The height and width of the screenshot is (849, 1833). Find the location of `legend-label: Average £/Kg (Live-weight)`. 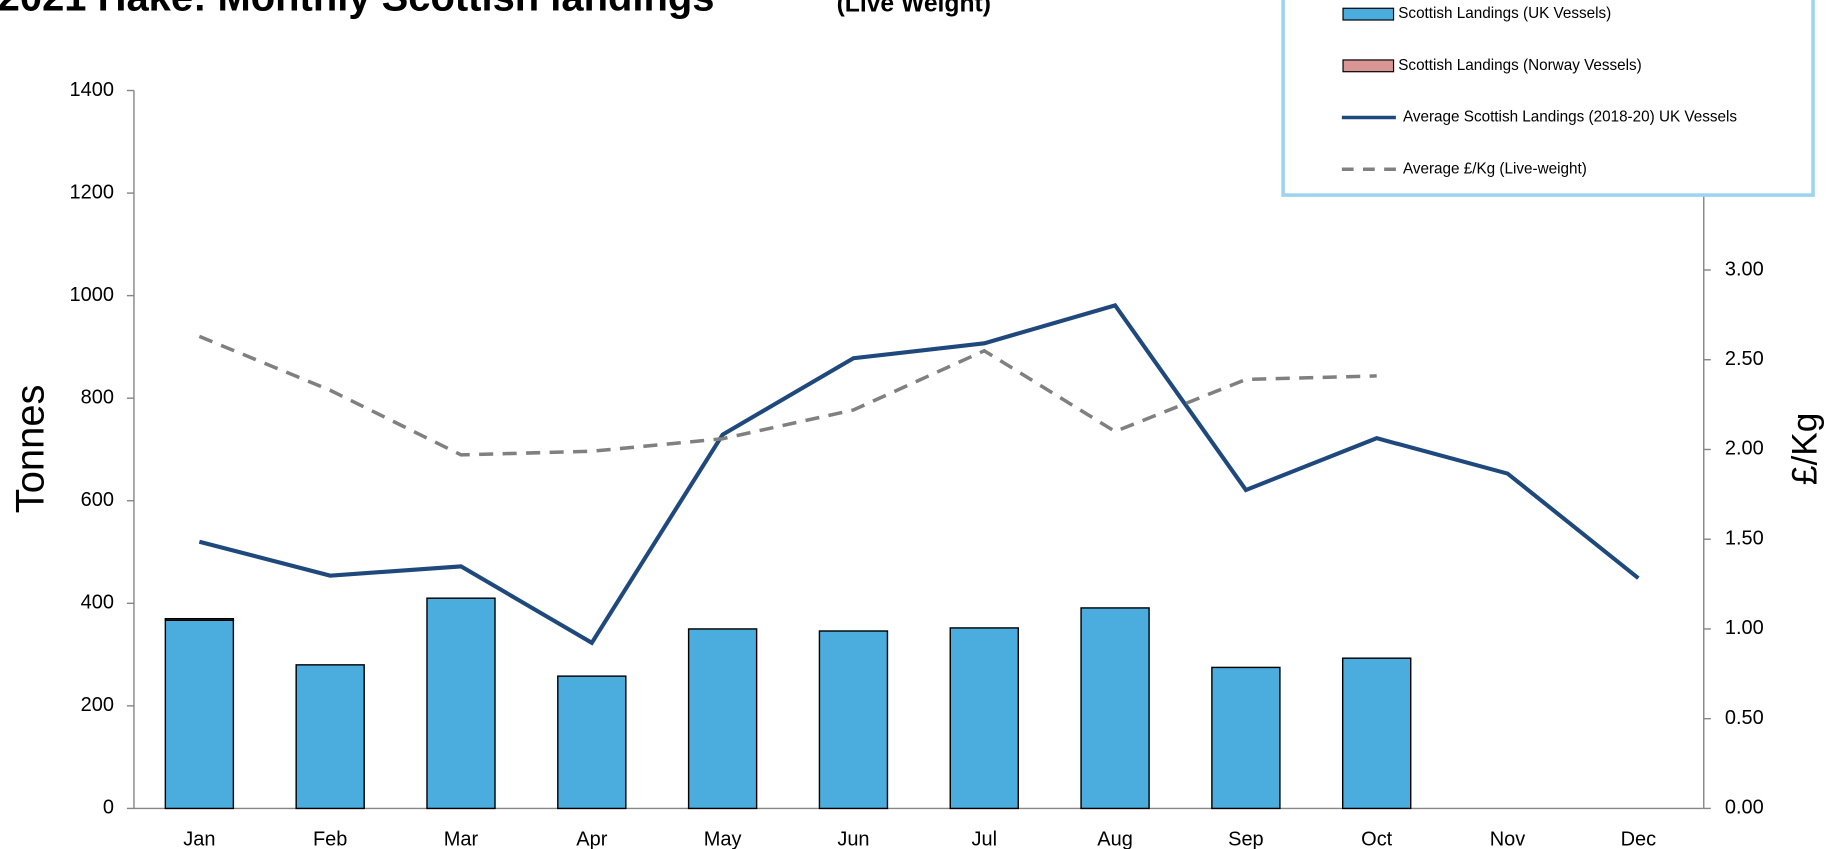

legend-label: Average £/Kg (Live-weight) is located at coordinates (1495, 168).